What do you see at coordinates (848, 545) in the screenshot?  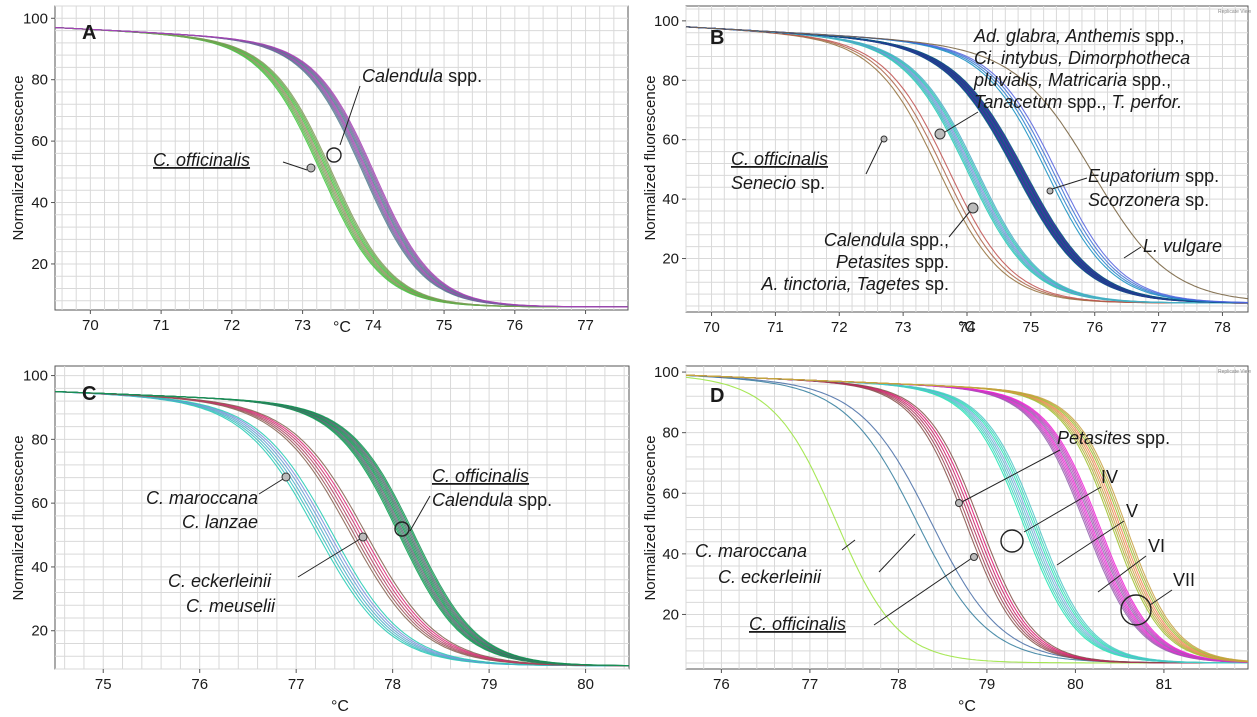 I see `leader-maroccana-d` at bounding box center [848, 545].